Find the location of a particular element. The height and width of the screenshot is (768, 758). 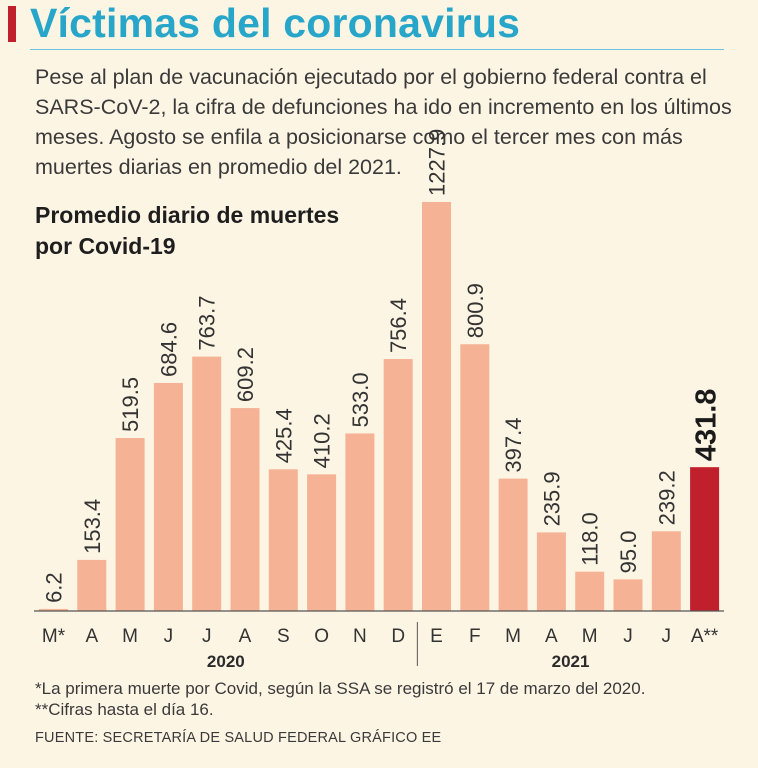

x-tick-label: A** is located at coordinates (705, 636).